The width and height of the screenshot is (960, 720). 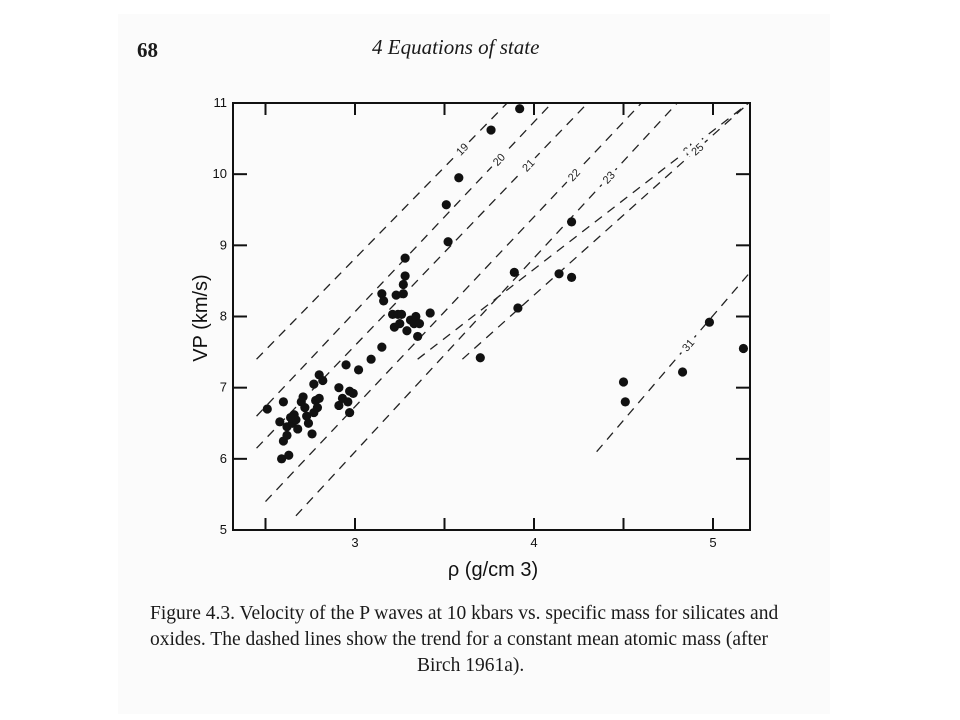 I want to click on y-tick-label: 10, so click(x=220, y=173).